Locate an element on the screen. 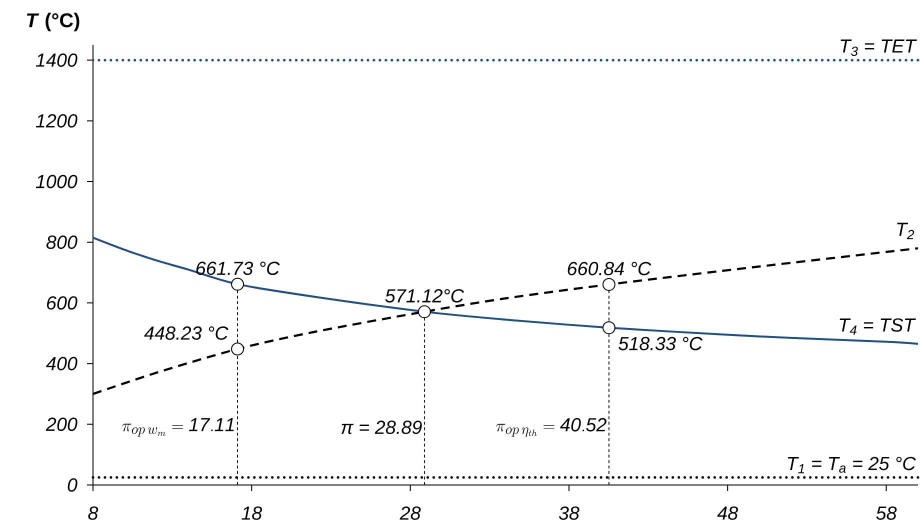 This screenshot has height=525, width=920. x-tick-label: 28 is located at coordinates (410, 513).